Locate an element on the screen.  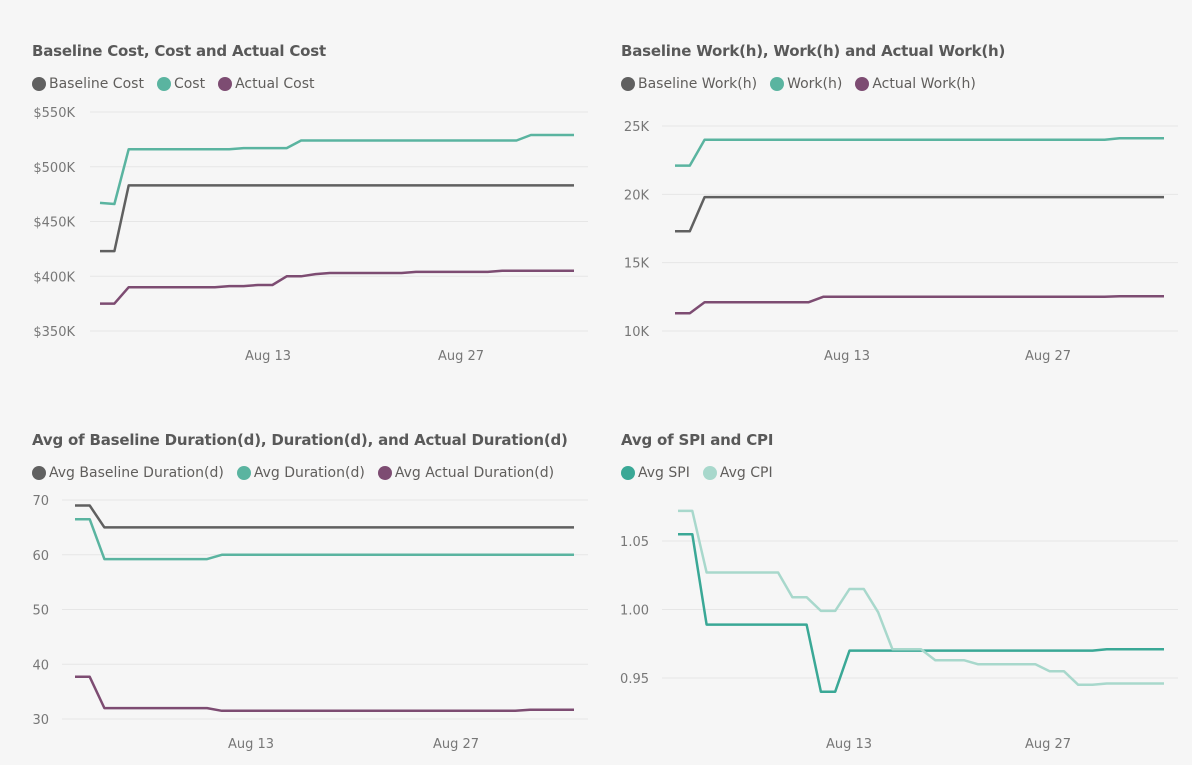
chart-legend: Baseline Cost Cost Actual Cost is located at coordinates (180, 84).